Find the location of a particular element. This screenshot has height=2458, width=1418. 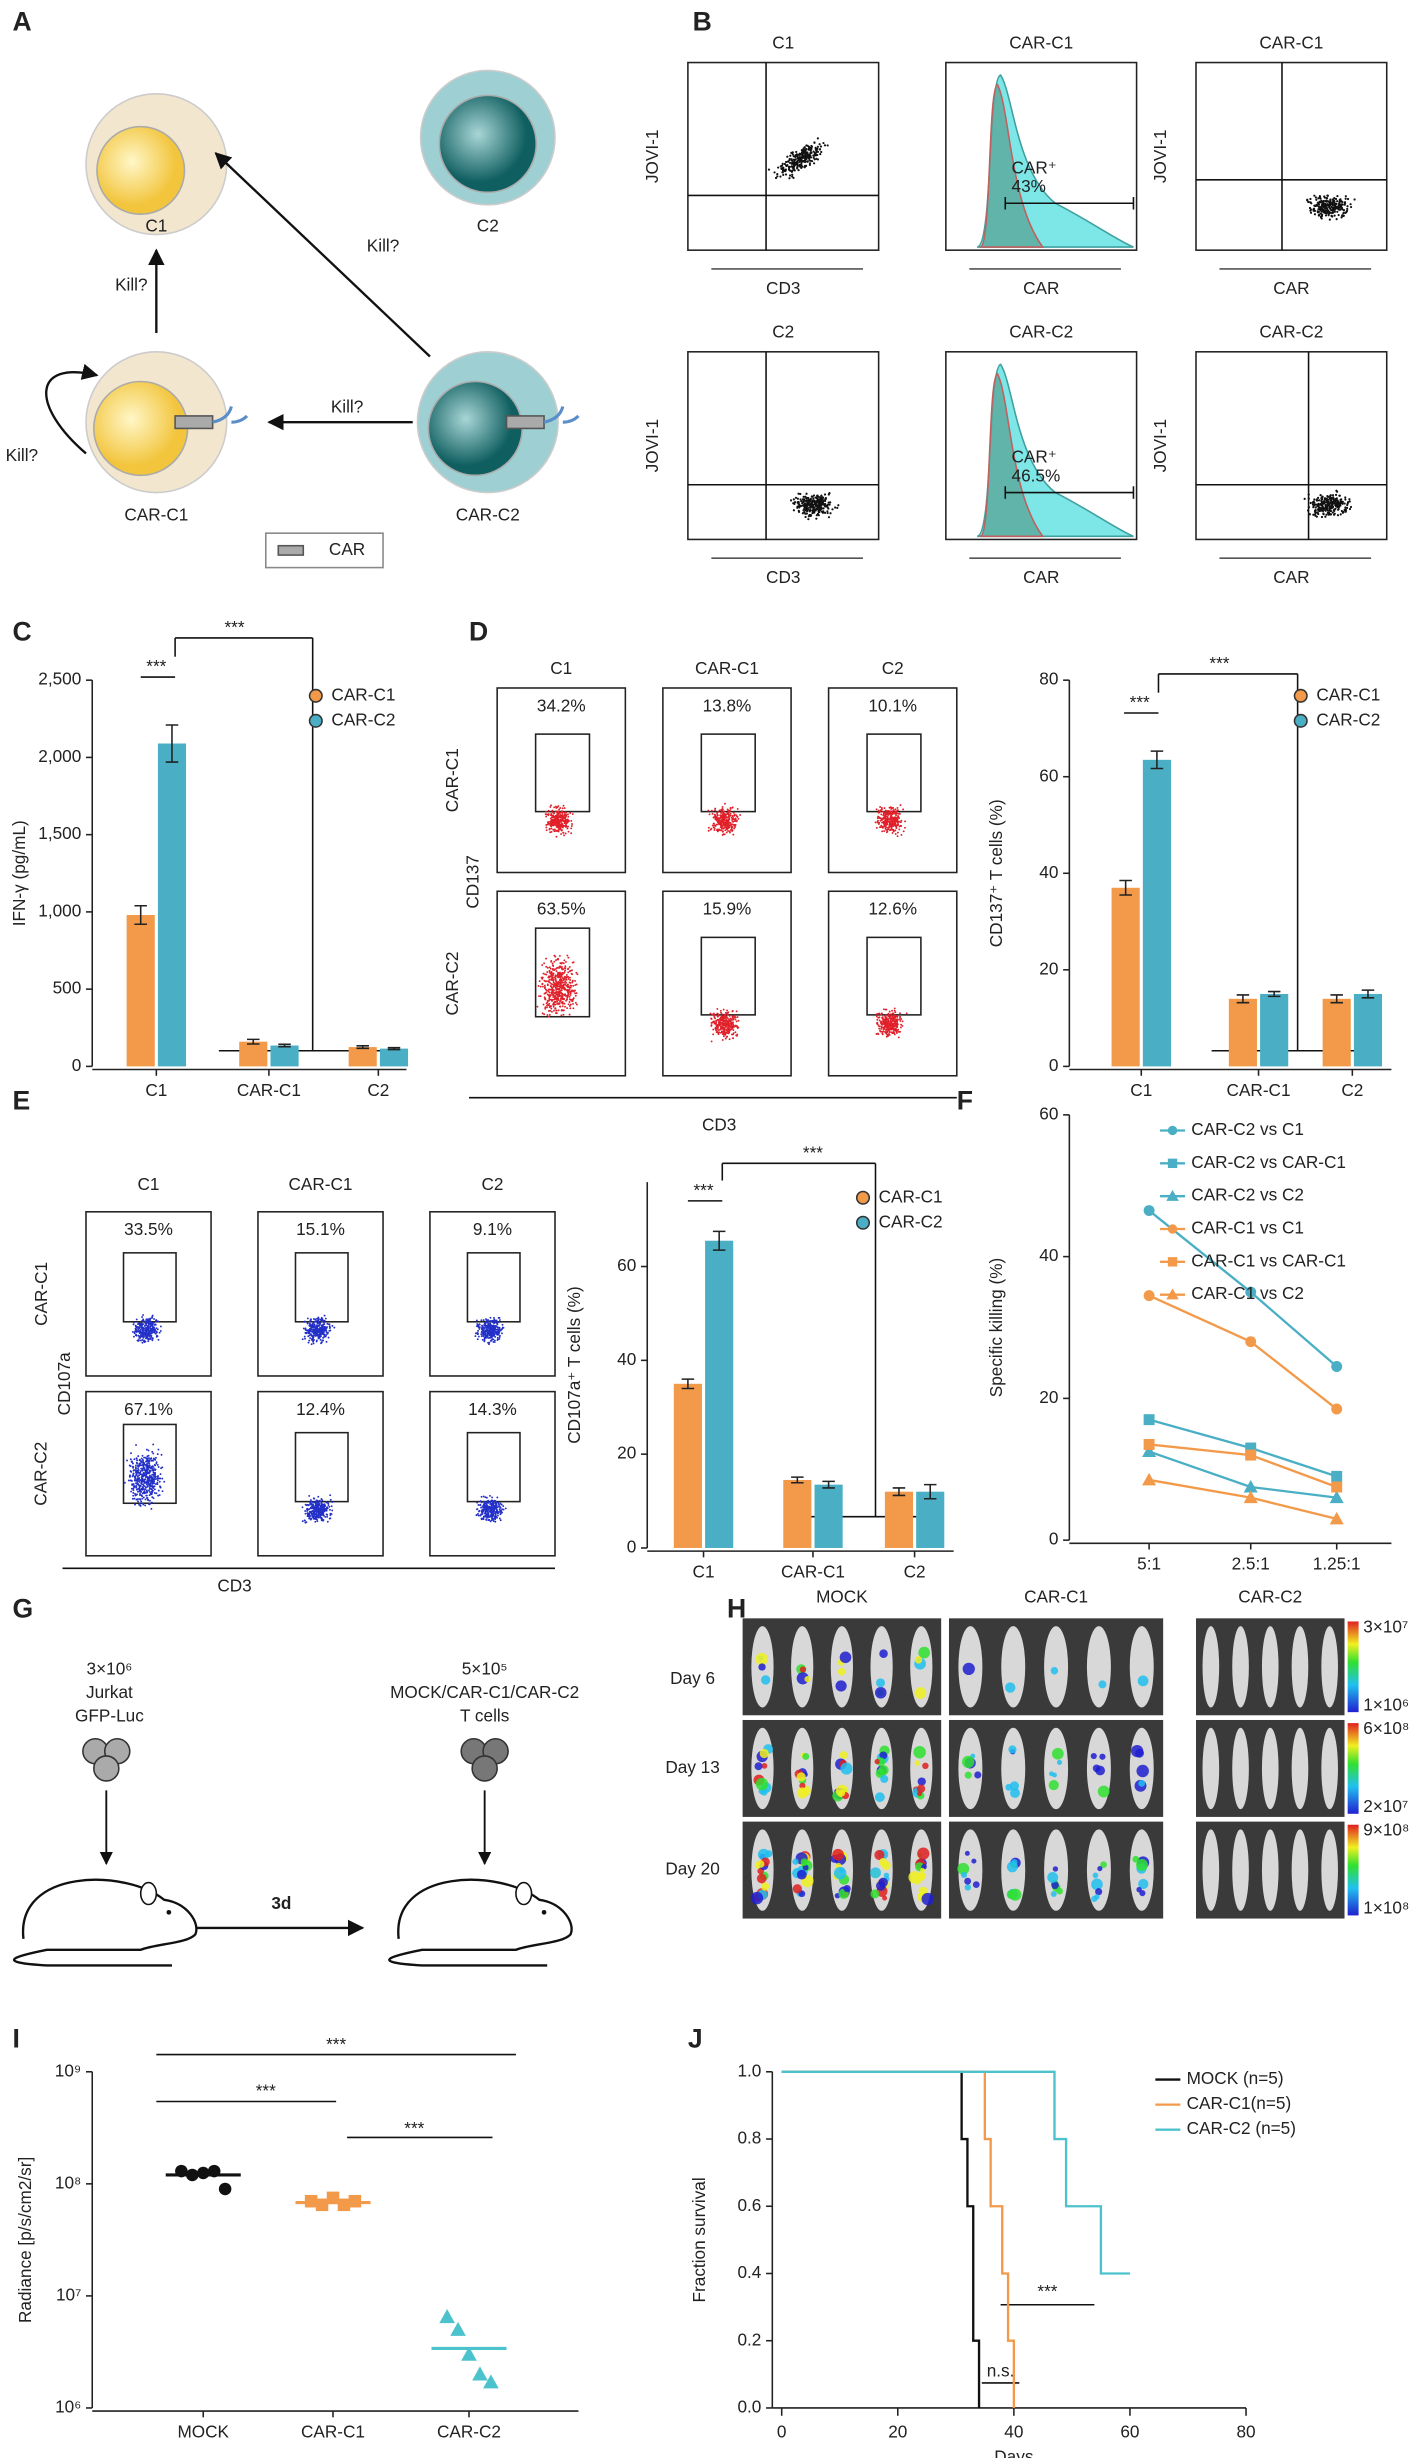

arrow is located at coordinates (322, 255).